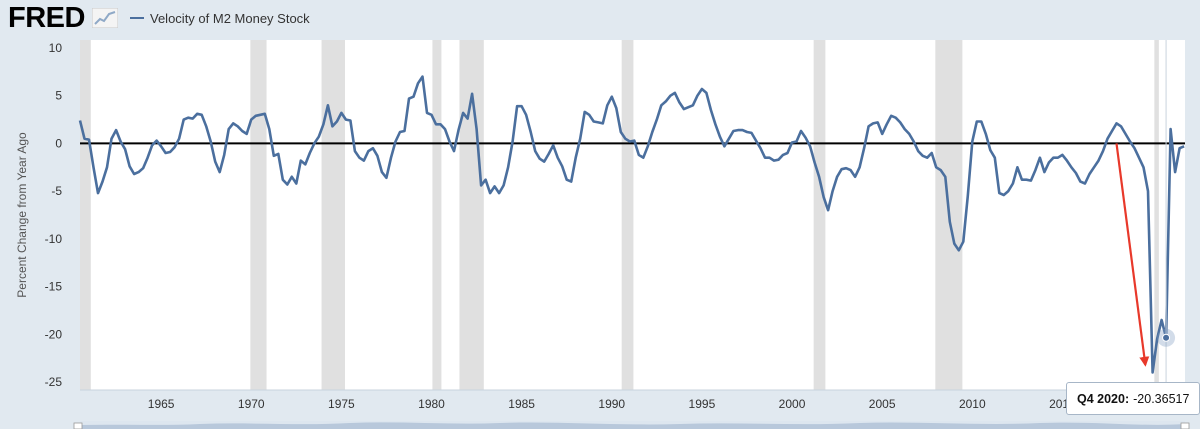  I want to click on navigator-handle-right, so click(1185, 425).